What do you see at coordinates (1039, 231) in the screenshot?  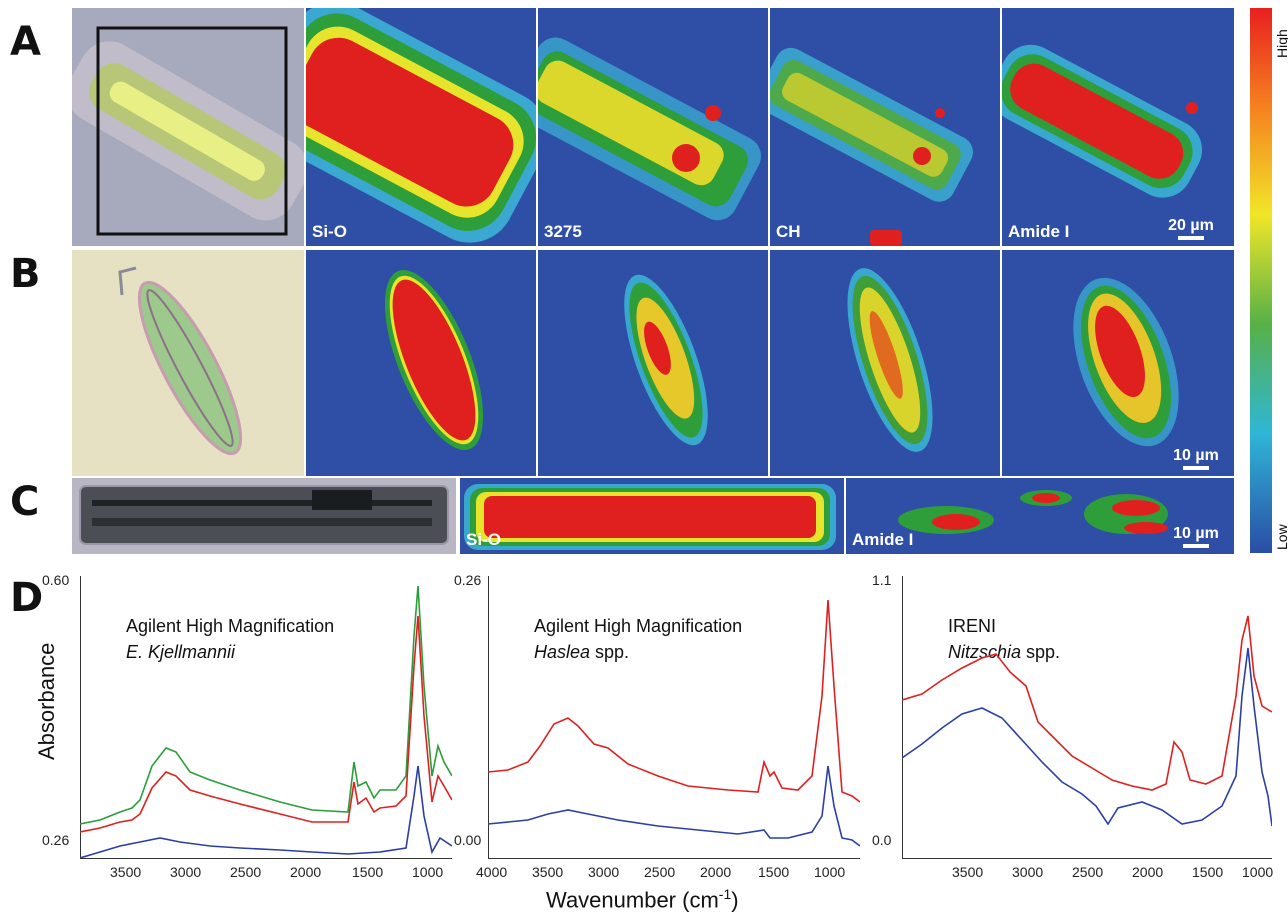 I see `map-label-a-amide: Amide I` at bounding box center [1039, 231].